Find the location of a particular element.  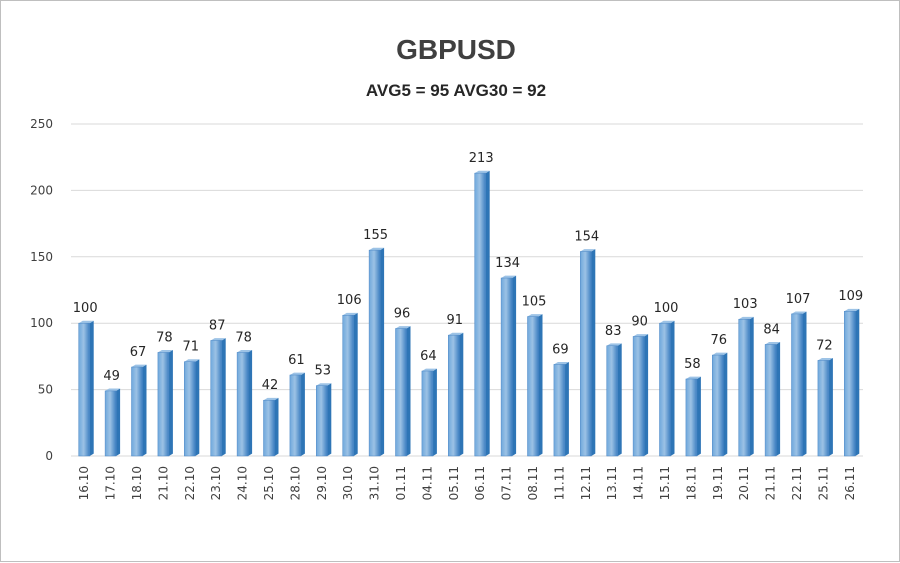

x-tick-label: 25.11 is located at coordinates (823, 483).